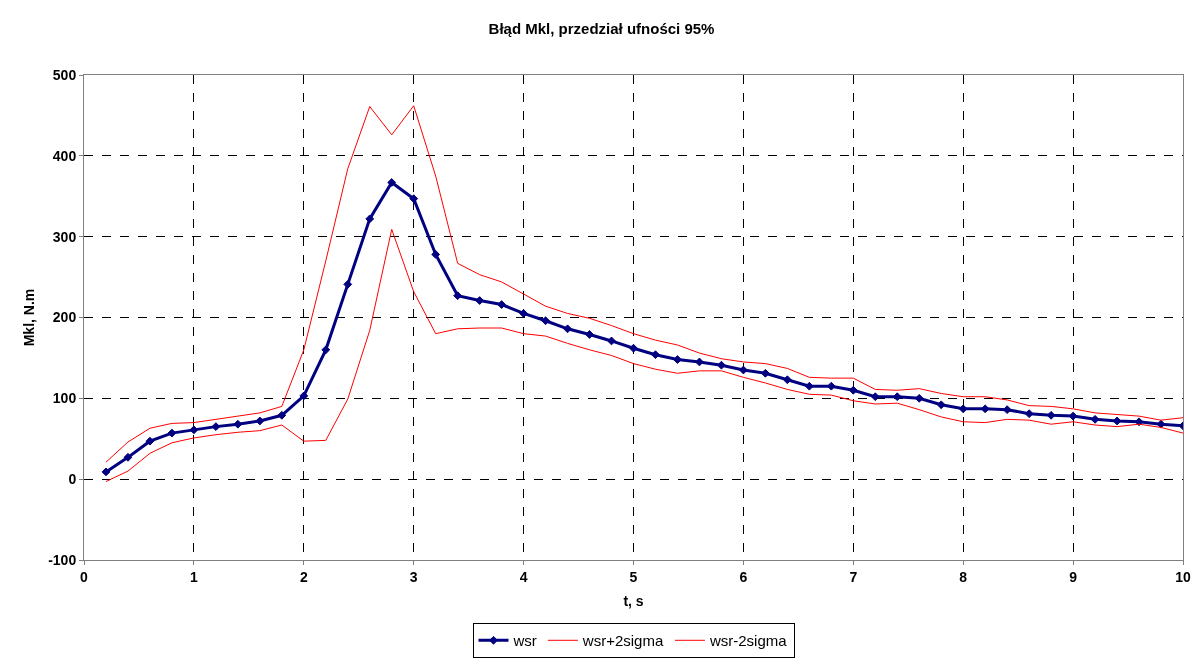  Describe the element at coordinates (622, 641) in the screenshot. I see `legend-label: wsr+2sigma` at that location.